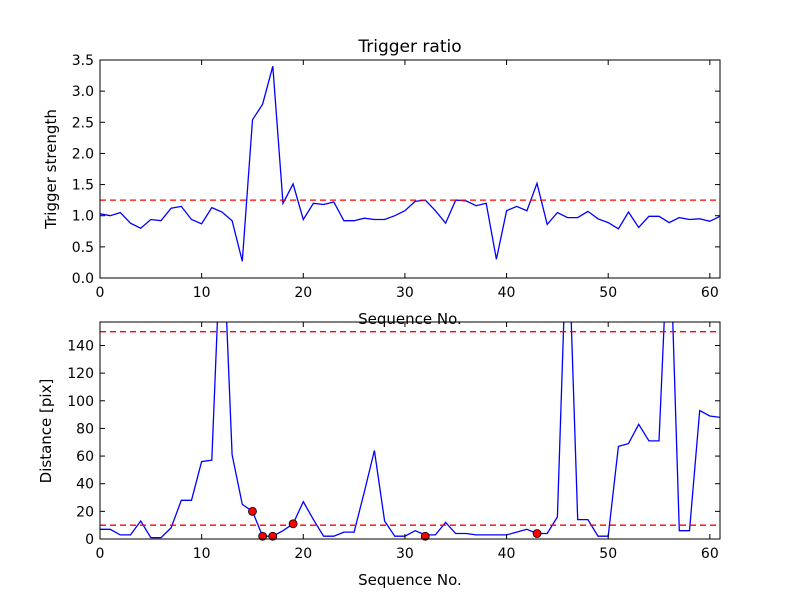  What do you see at coordinates (51, 169) in the screenshot?
I see `y-axis-label: Trigger strength` at bounding box center [51, 169].